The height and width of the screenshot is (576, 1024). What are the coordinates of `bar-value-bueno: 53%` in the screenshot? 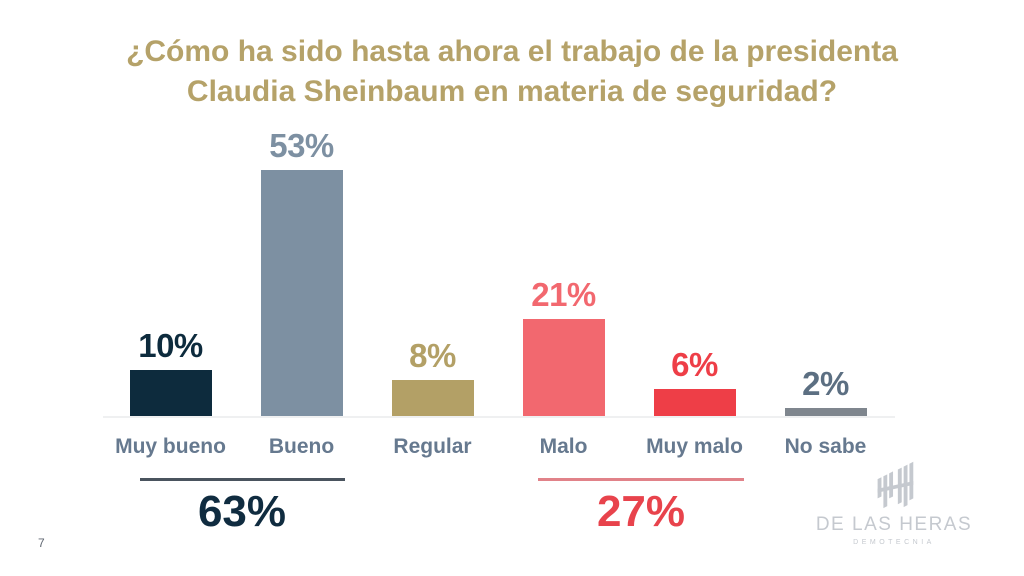 It's located at (301, 145).